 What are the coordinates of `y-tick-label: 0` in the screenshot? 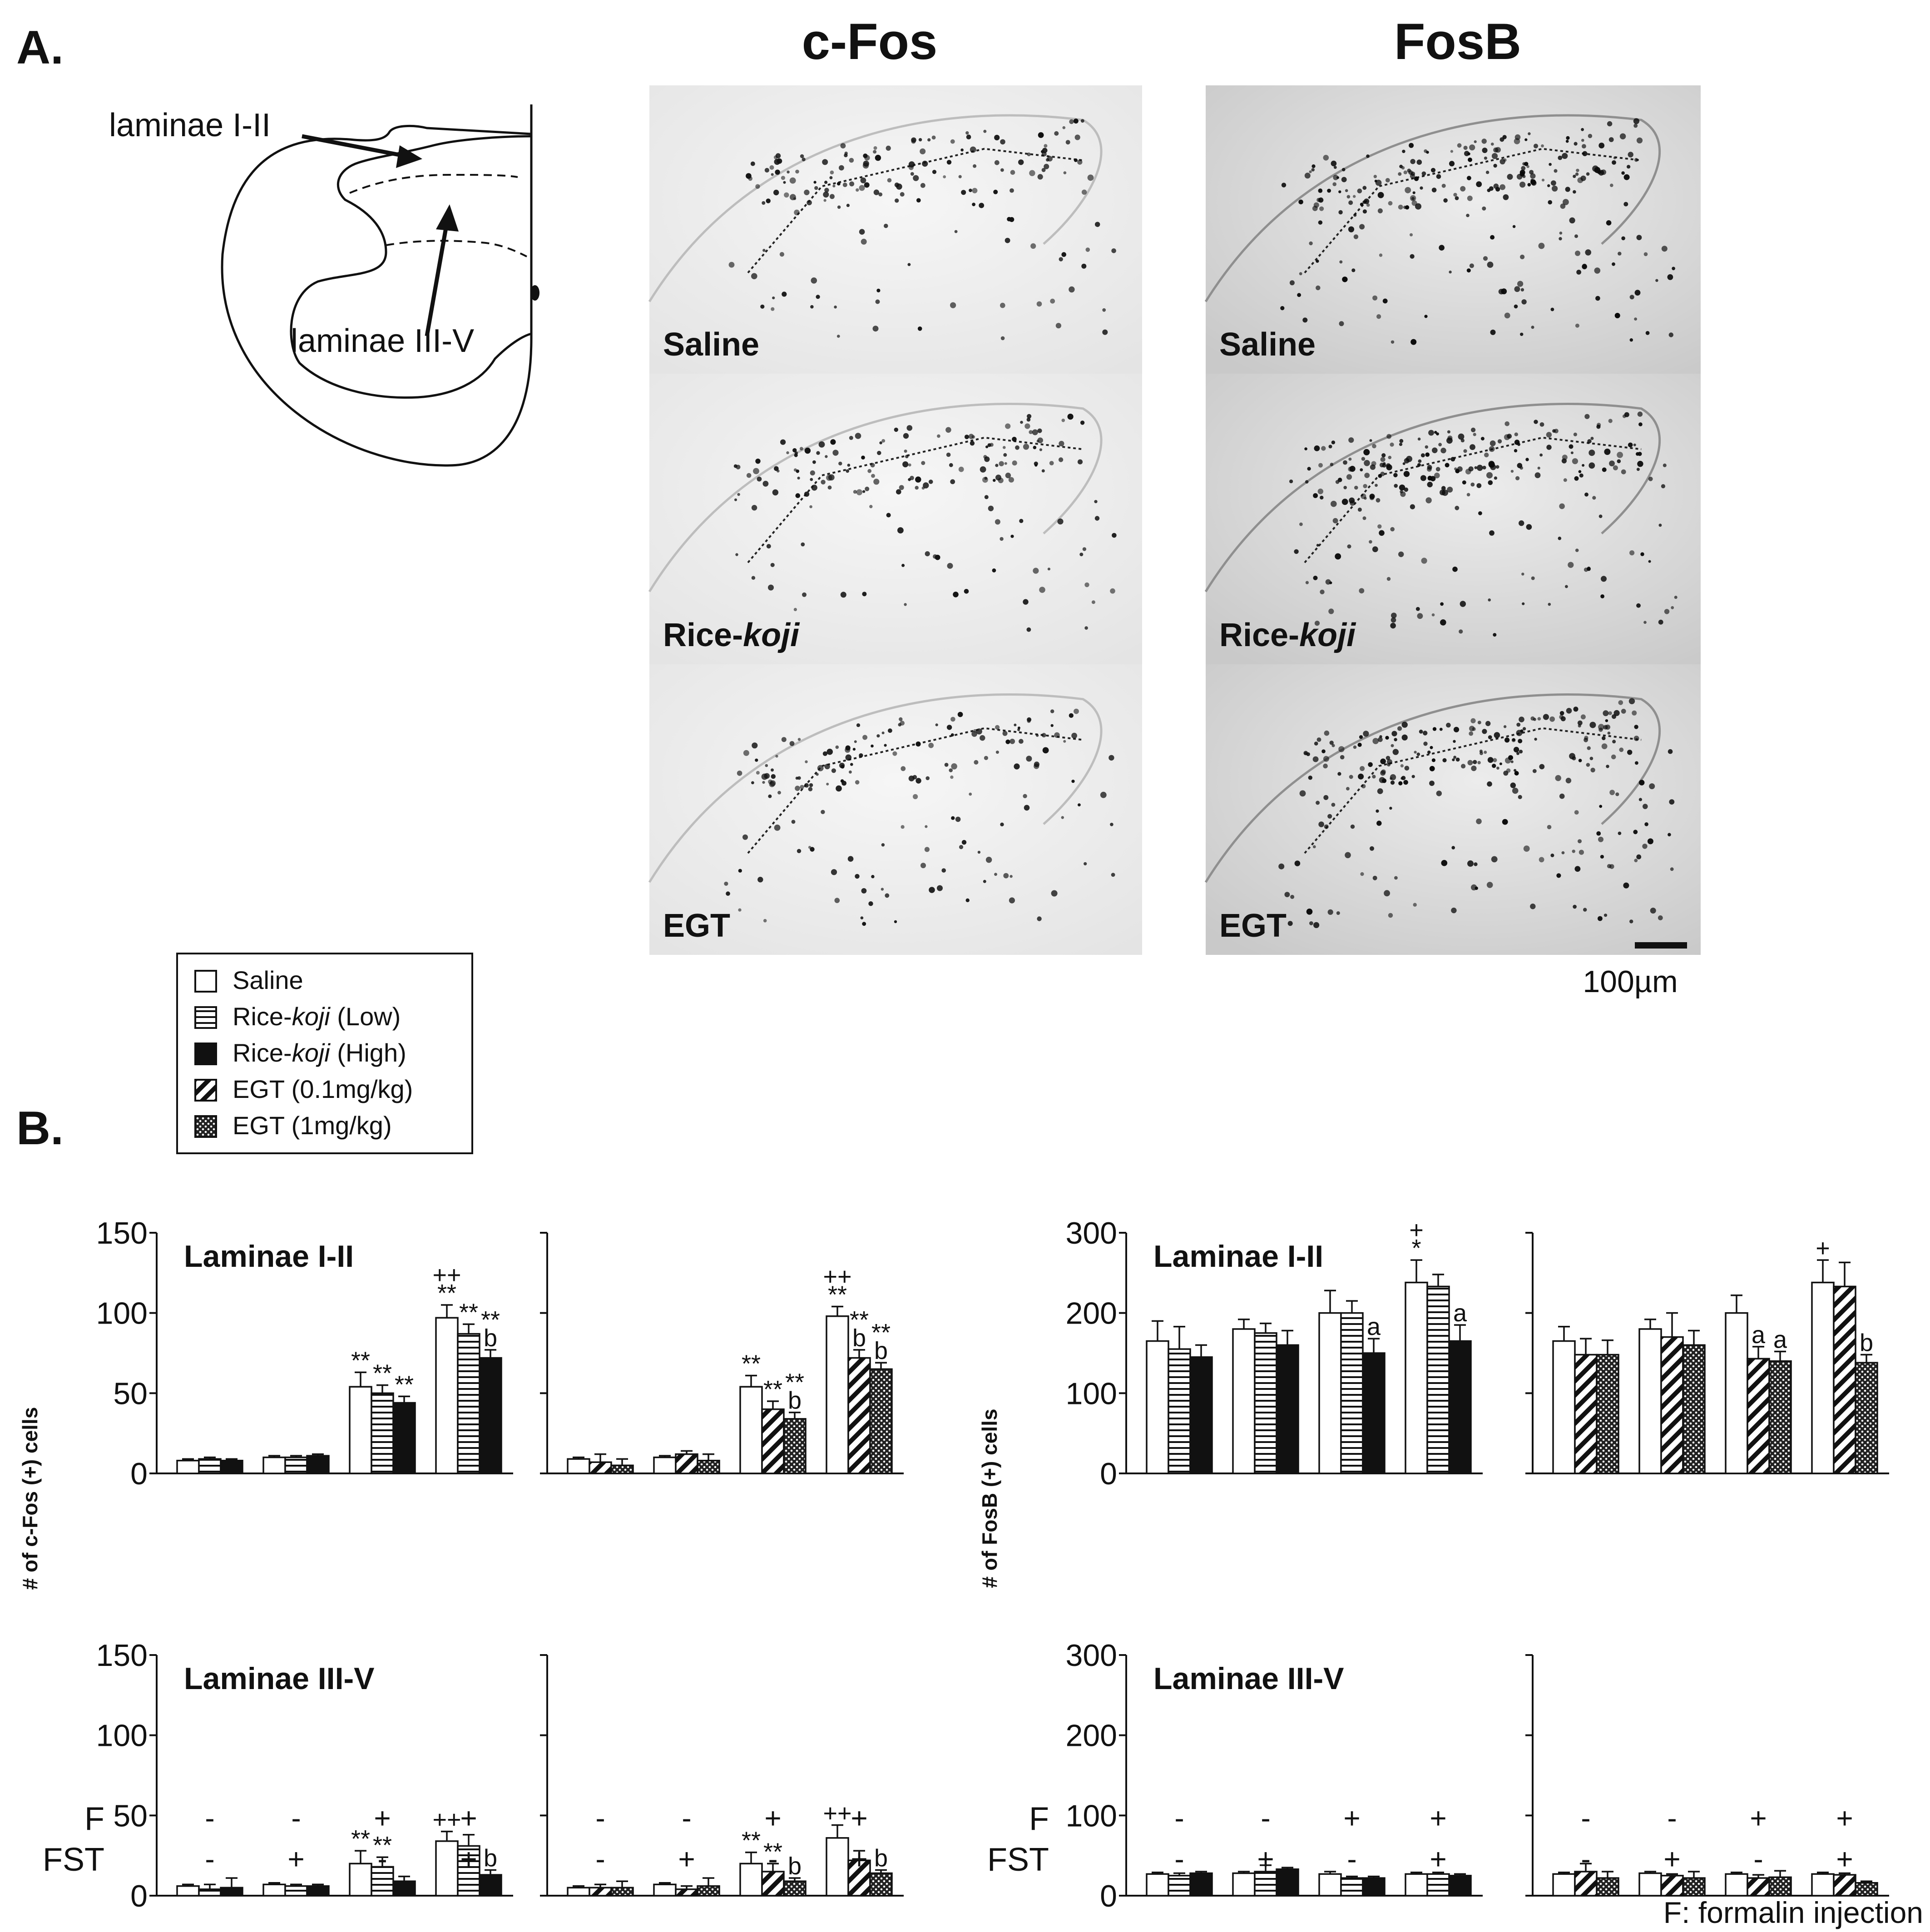 It's located at (1108, 1896).